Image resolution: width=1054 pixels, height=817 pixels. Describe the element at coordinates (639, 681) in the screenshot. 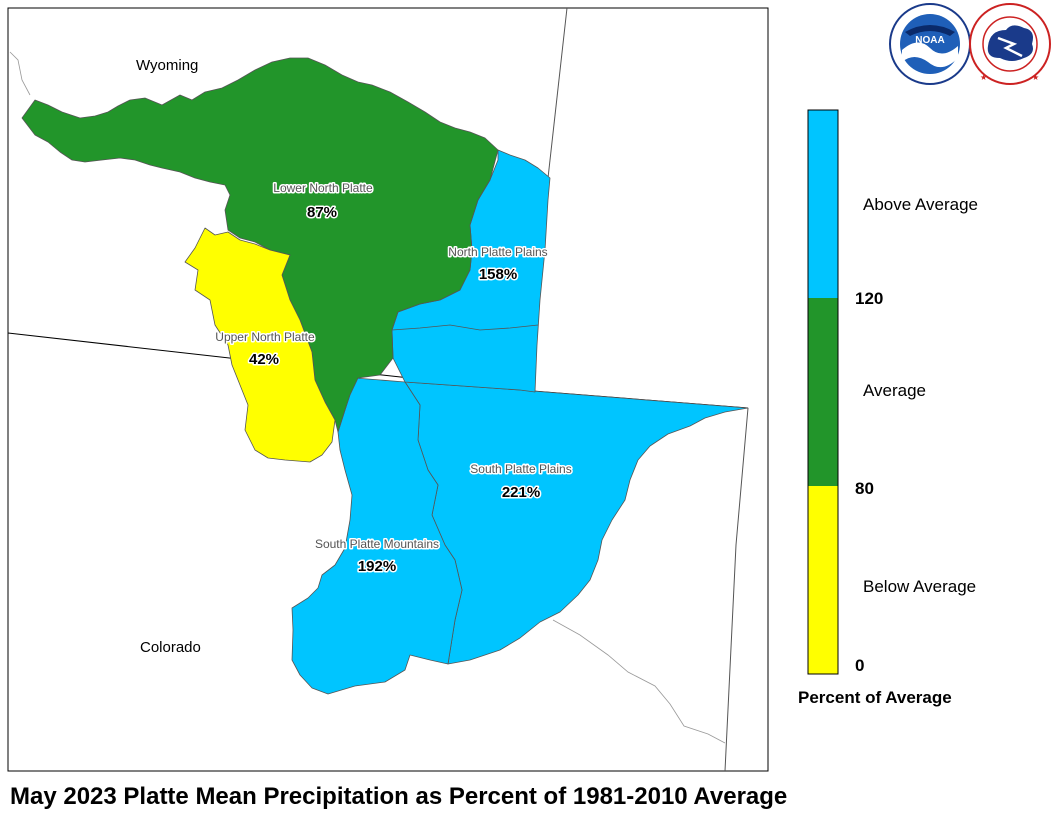

I see `southeast-county-line` at that location.